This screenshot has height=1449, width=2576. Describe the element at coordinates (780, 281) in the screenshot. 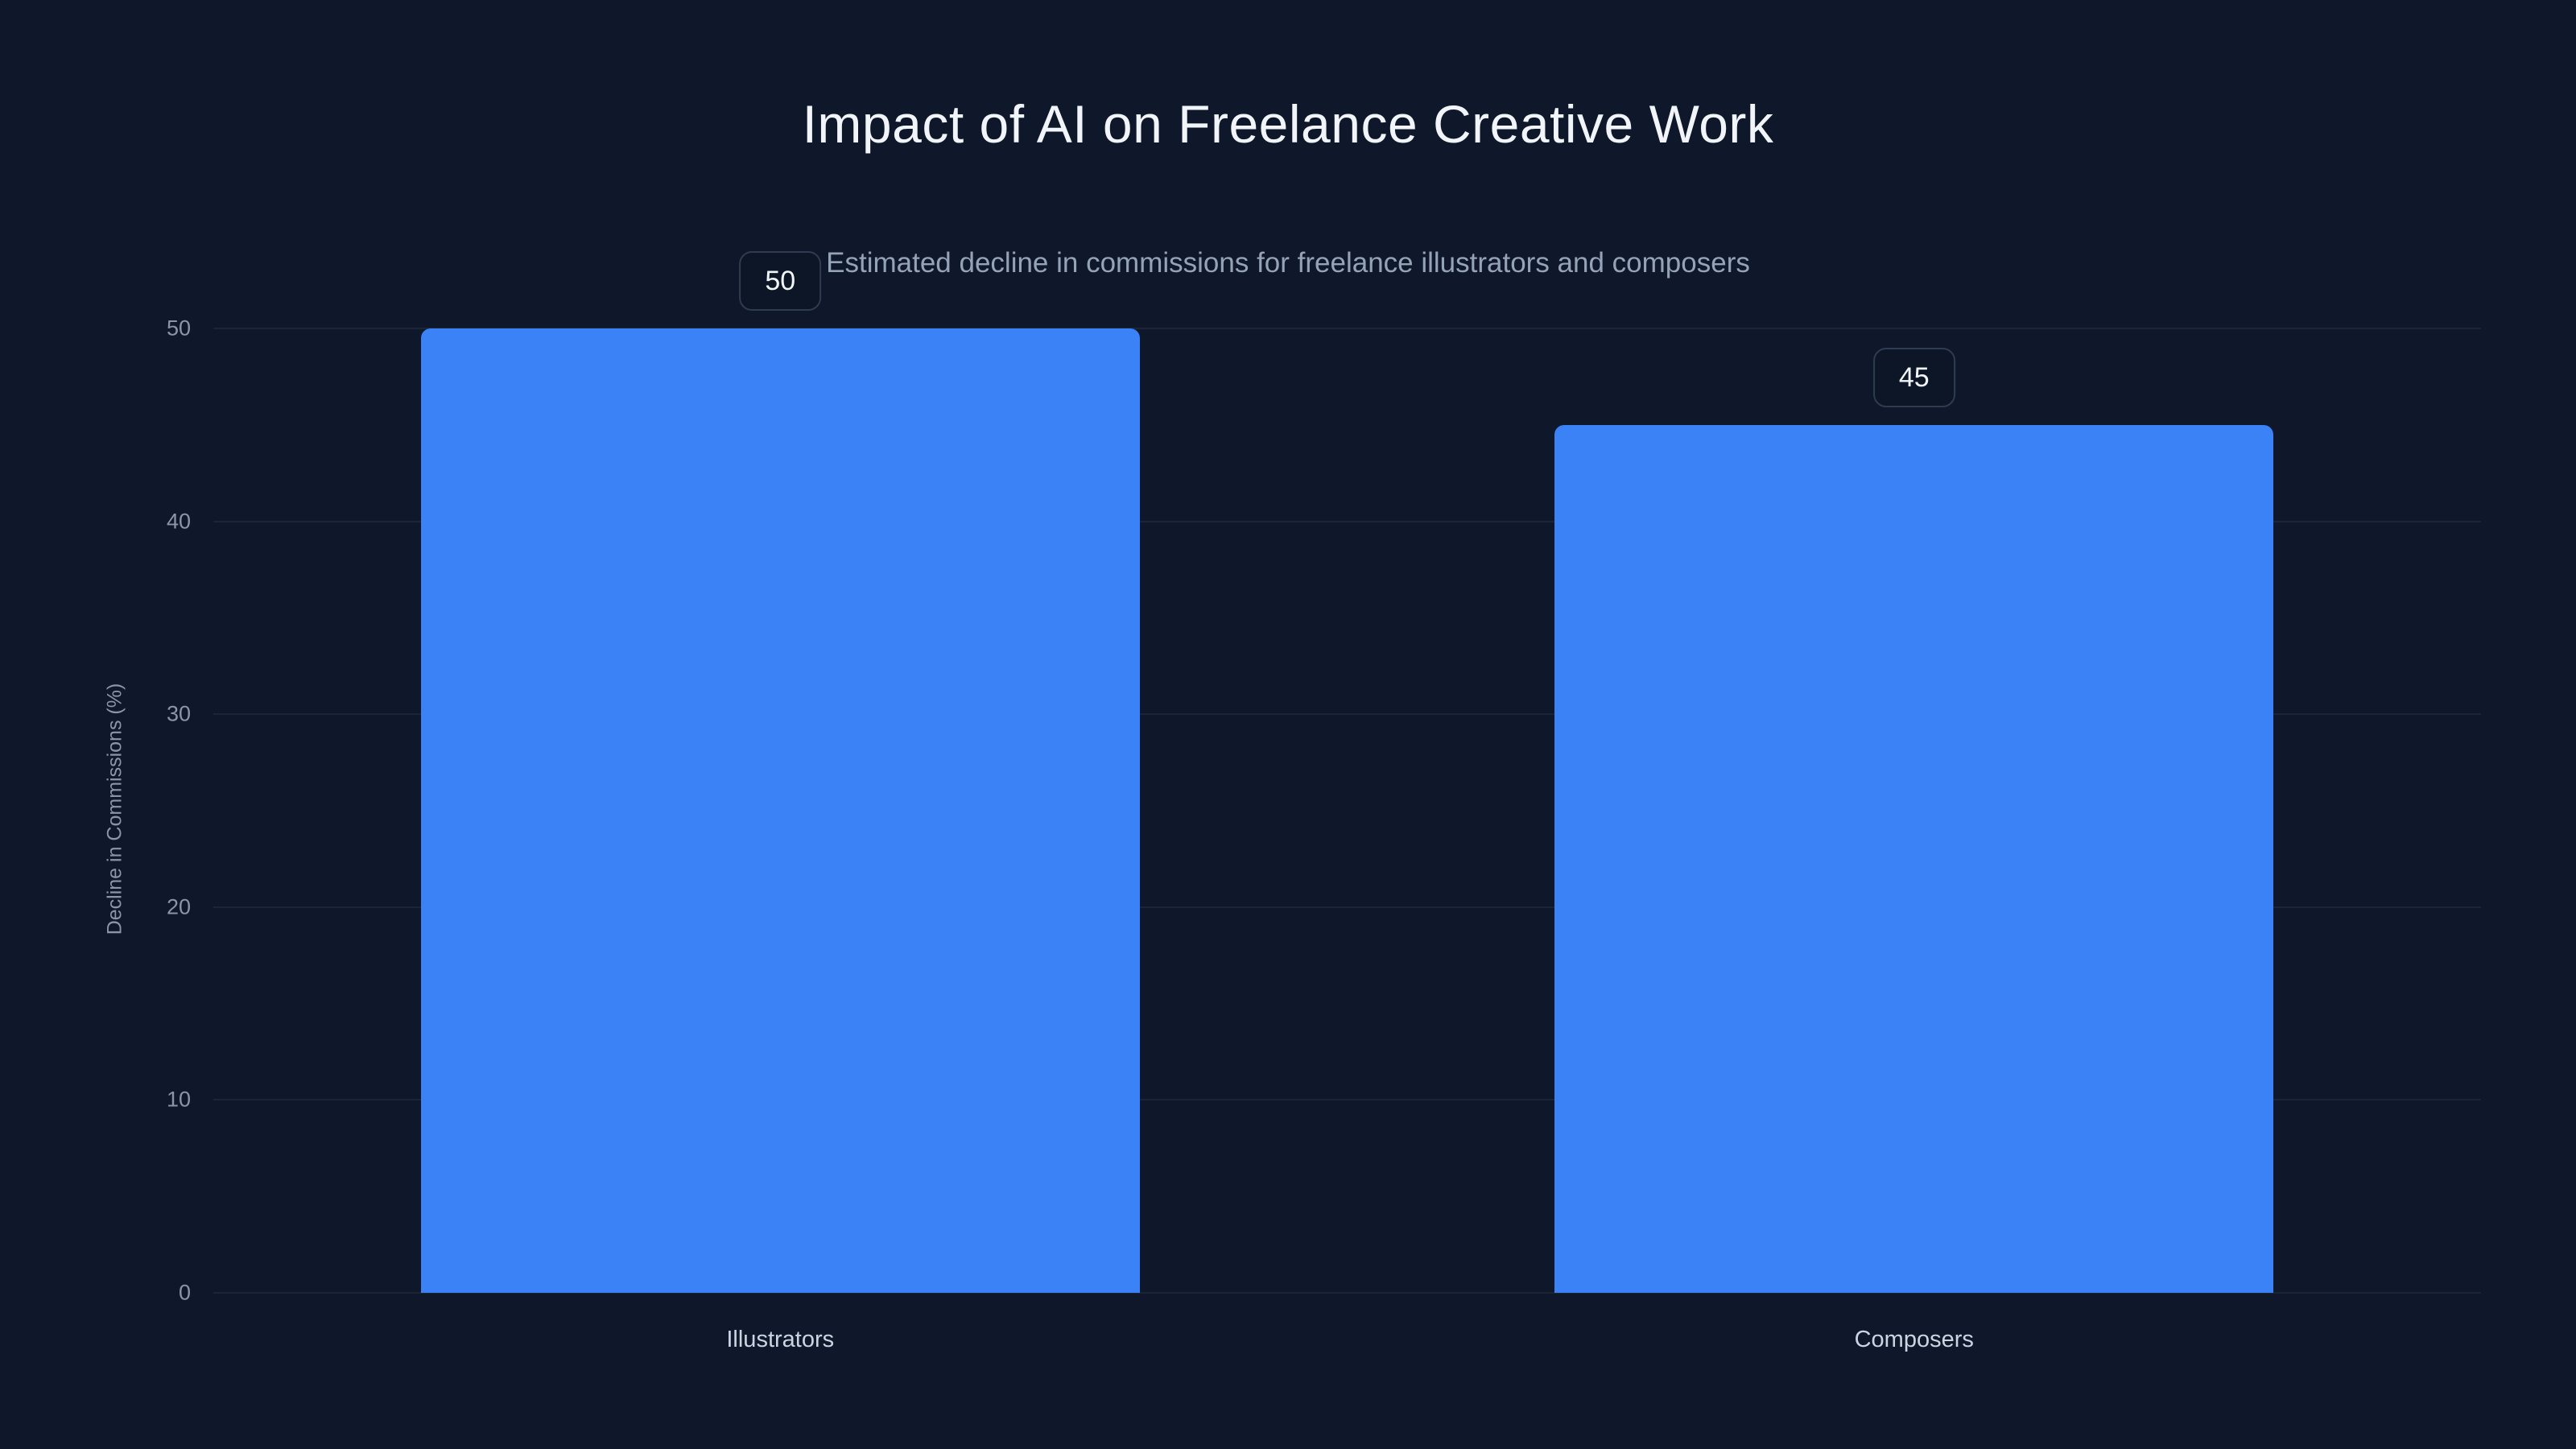

I see `value-badge-illustrators: 50` at that location.